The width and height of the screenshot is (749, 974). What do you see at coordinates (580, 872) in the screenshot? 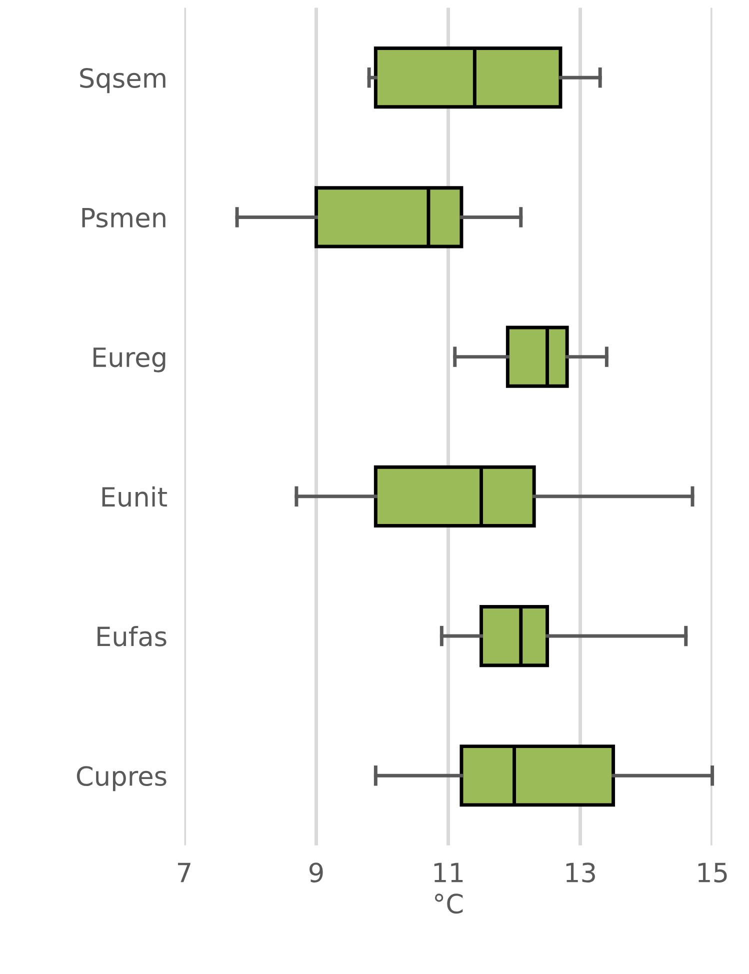
I see `x-tick-label: 13` at bounding box center [580, 872].